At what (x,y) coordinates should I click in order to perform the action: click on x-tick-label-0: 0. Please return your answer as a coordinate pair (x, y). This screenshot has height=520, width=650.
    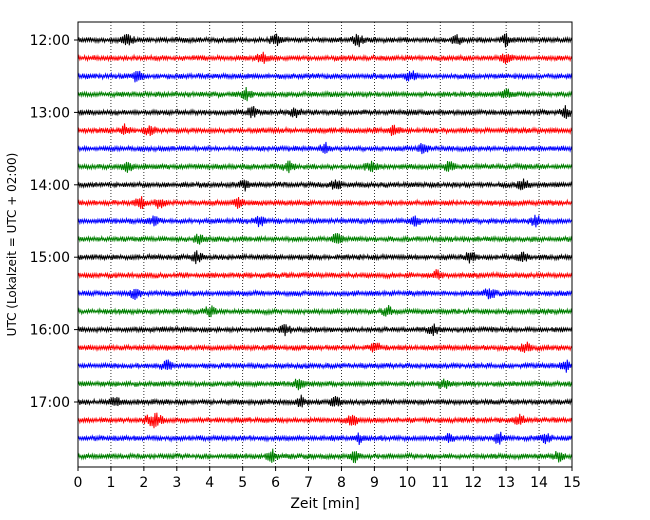
    Looking at the image, I should click on (78, 483).